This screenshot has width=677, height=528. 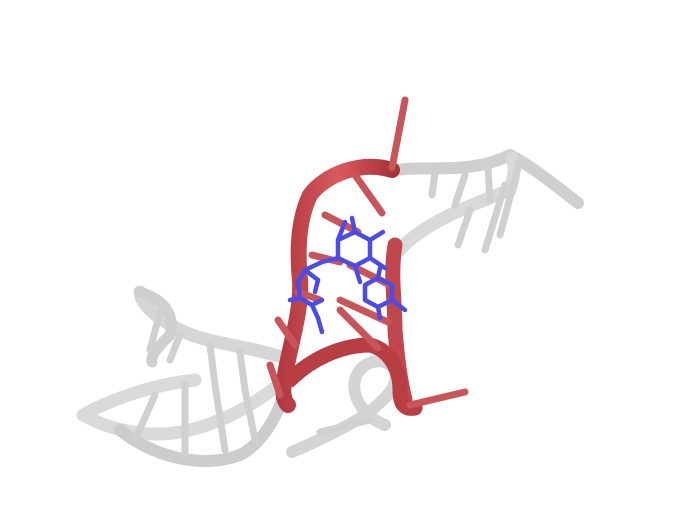 I want to click on backbone-strand-lower-loop, so click(x=344, y=406).